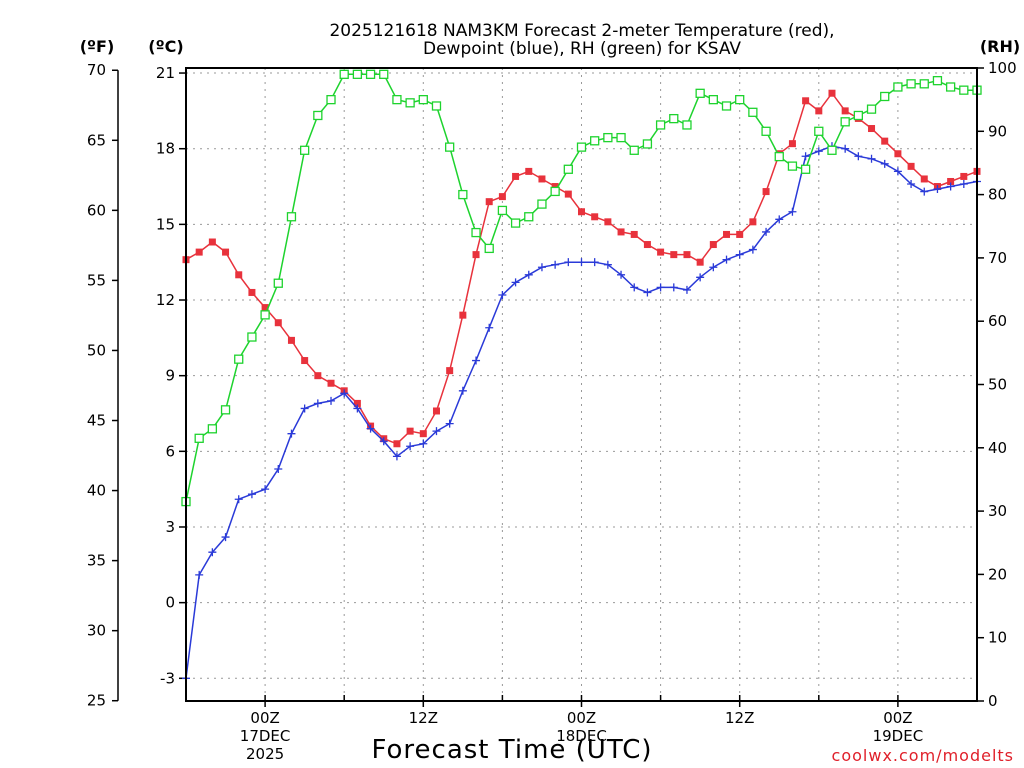 This screenshot has width=1024, height=768. What do you see at coordinates (993, 701) in the screenshot?
I see `rh-tick-label: 0` at bounding box center [993, 701].